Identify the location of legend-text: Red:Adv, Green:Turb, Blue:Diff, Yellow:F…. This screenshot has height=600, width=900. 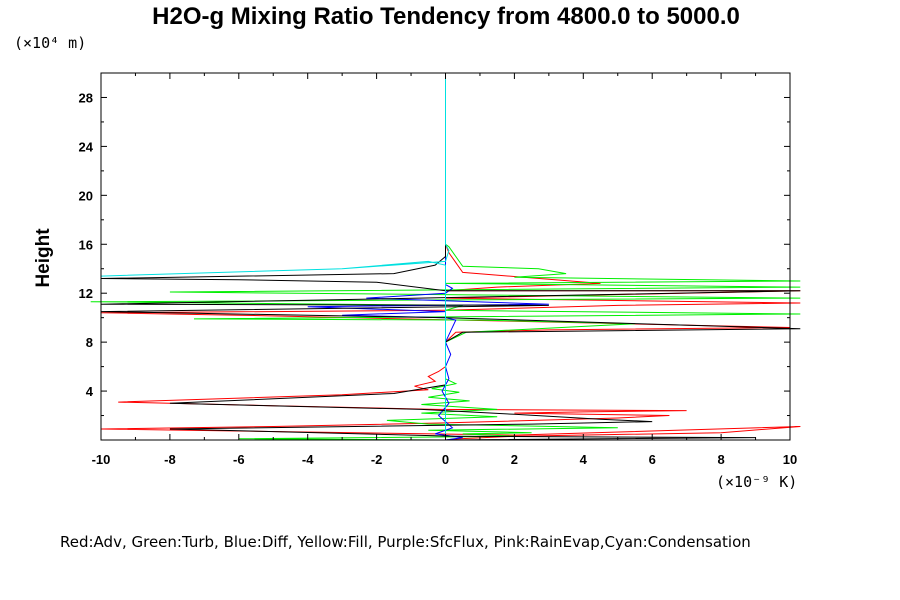
(405, 542).